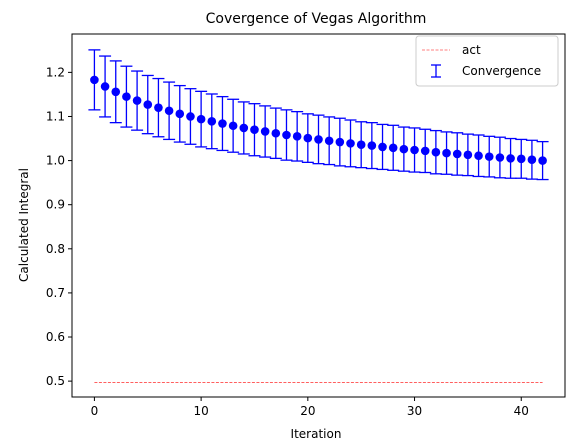  Describe the element at coordinates (487, 61) in the screenshot. I see `legend: act Convergence` at that location.